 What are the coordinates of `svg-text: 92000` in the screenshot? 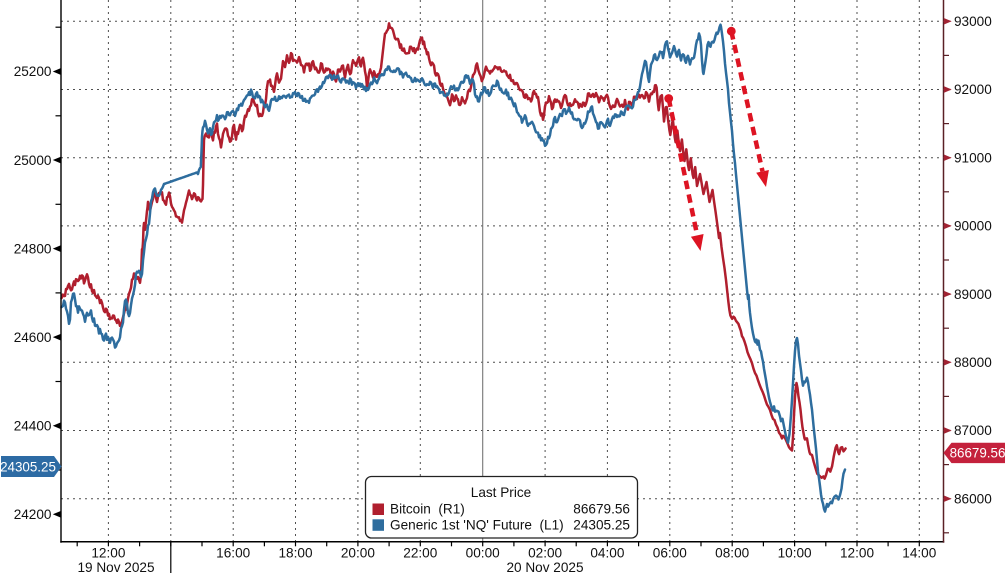 It's located at (973, 89).